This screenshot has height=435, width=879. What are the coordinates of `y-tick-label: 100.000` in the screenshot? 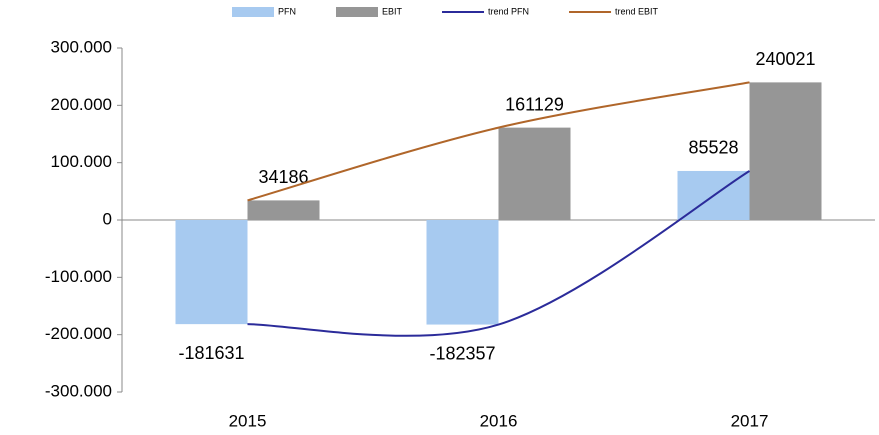 It's located at (81, 161).